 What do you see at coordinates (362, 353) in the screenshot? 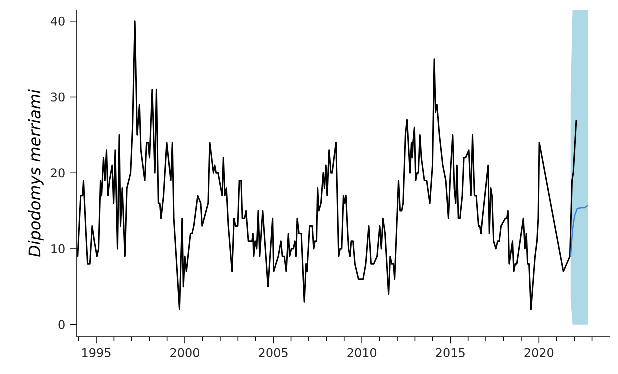
I see `x-tick-label: 2010` at bounding box center [362, 353].